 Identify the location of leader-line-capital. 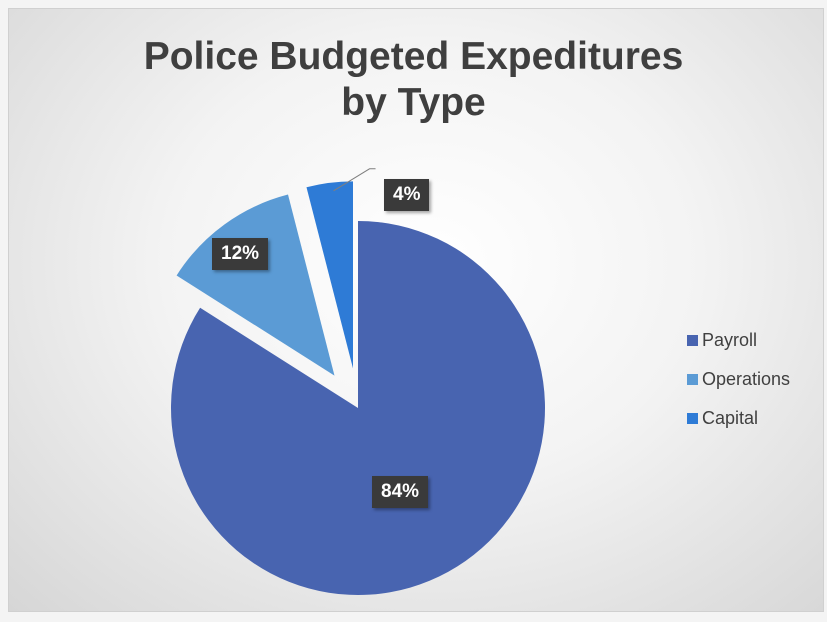
(354, 180).